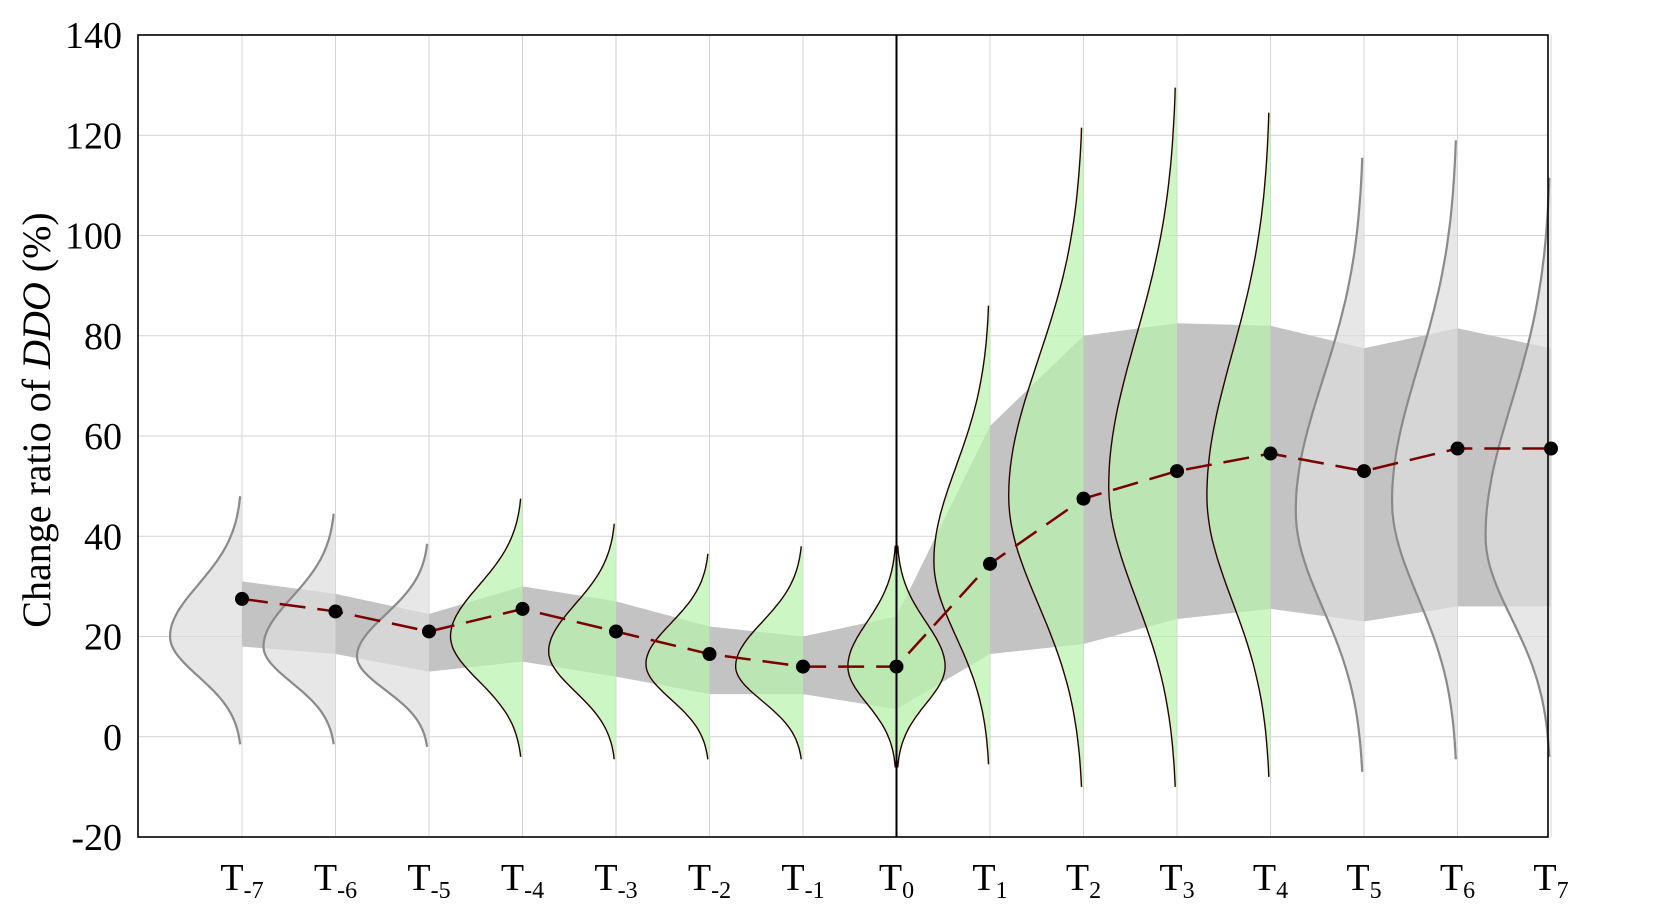 Image resolution: width=1656 pixels, height=917 pixels. Describe the element at coordinates (335, 880) in the screenshot. I see `x-tick-label: T-6` at that location.